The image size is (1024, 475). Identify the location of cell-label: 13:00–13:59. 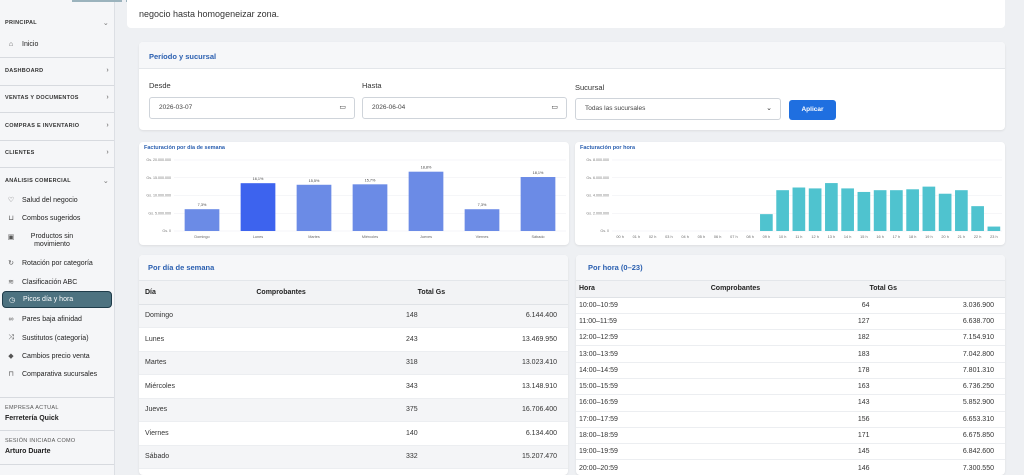
(643, 354).